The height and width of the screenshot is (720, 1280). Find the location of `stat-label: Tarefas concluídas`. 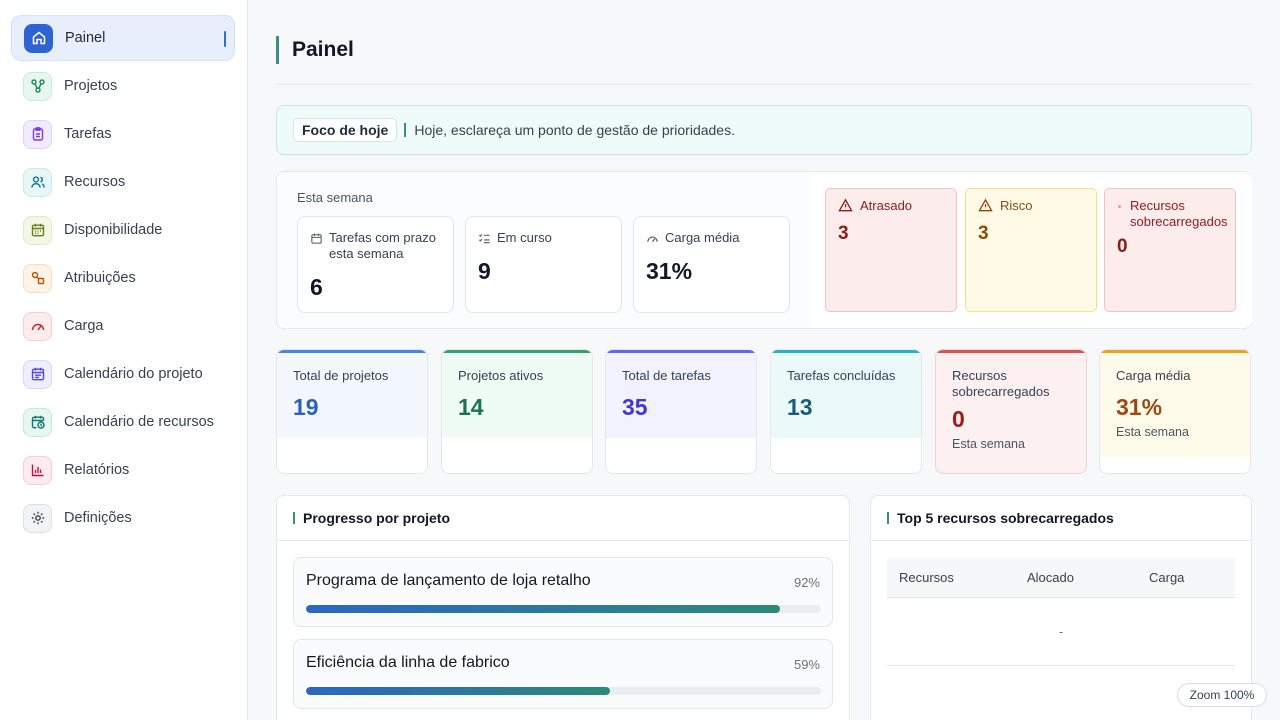

stat-label: Tarefas concluídas is located at coordinates (841, 375).